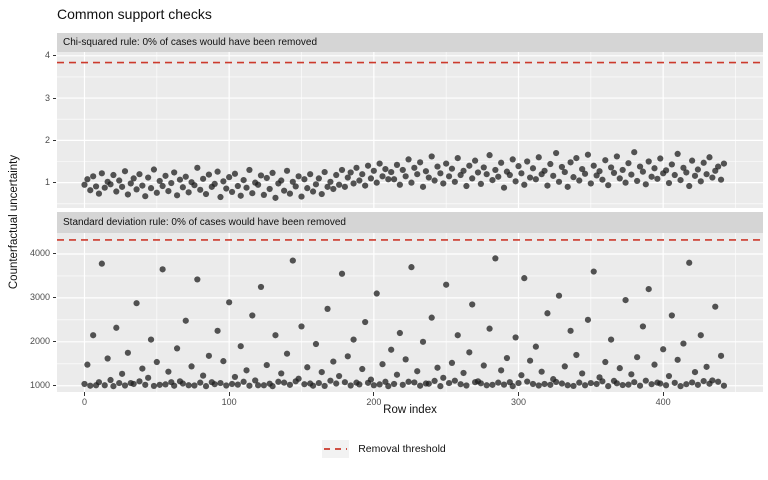 Image resolution: width=768 pixels, height=480 pixels. I want to click on y-tick-label: 4, so click(47, 55).